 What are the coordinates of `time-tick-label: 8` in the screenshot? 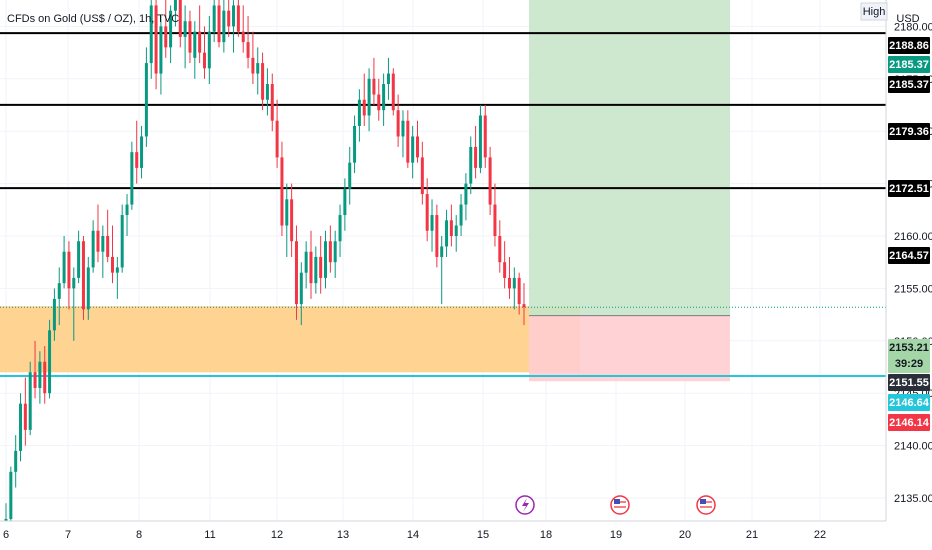 It's located at (139, 535).